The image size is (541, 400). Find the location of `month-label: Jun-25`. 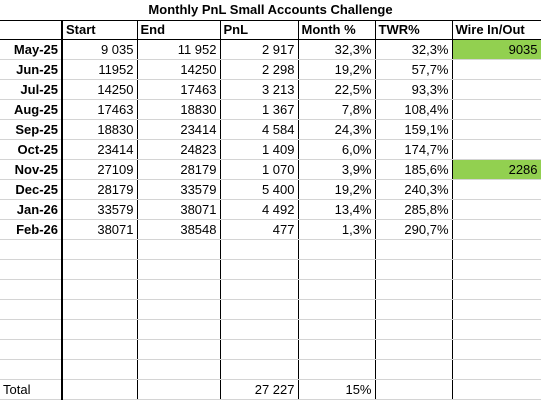

month-label: Jun-25 is located at coordinates (31, 69).